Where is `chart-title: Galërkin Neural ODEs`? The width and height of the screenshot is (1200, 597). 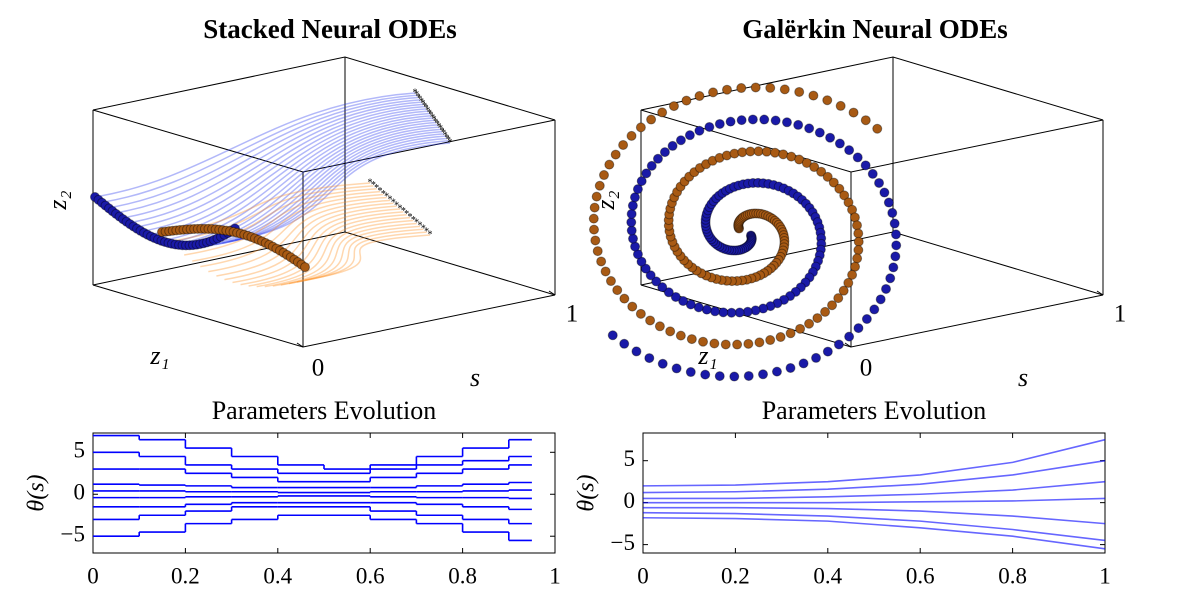
chart-title: Galërkin Neural ODEs is located at coordinates (875, 29).